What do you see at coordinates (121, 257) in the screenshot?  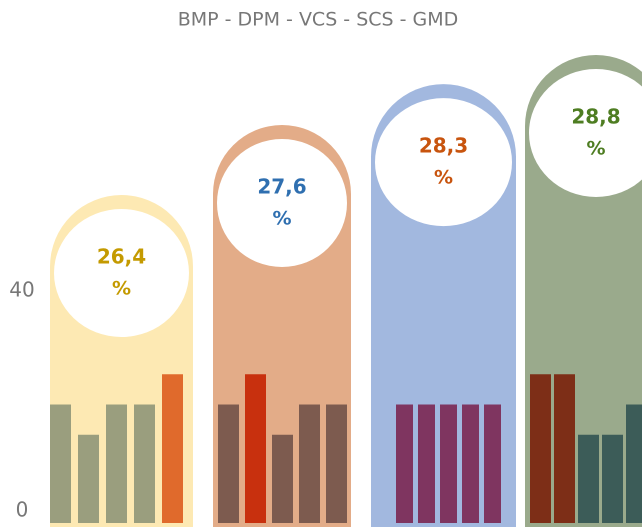 I see `value-label: 26,4` at bounding box center [121, 257].